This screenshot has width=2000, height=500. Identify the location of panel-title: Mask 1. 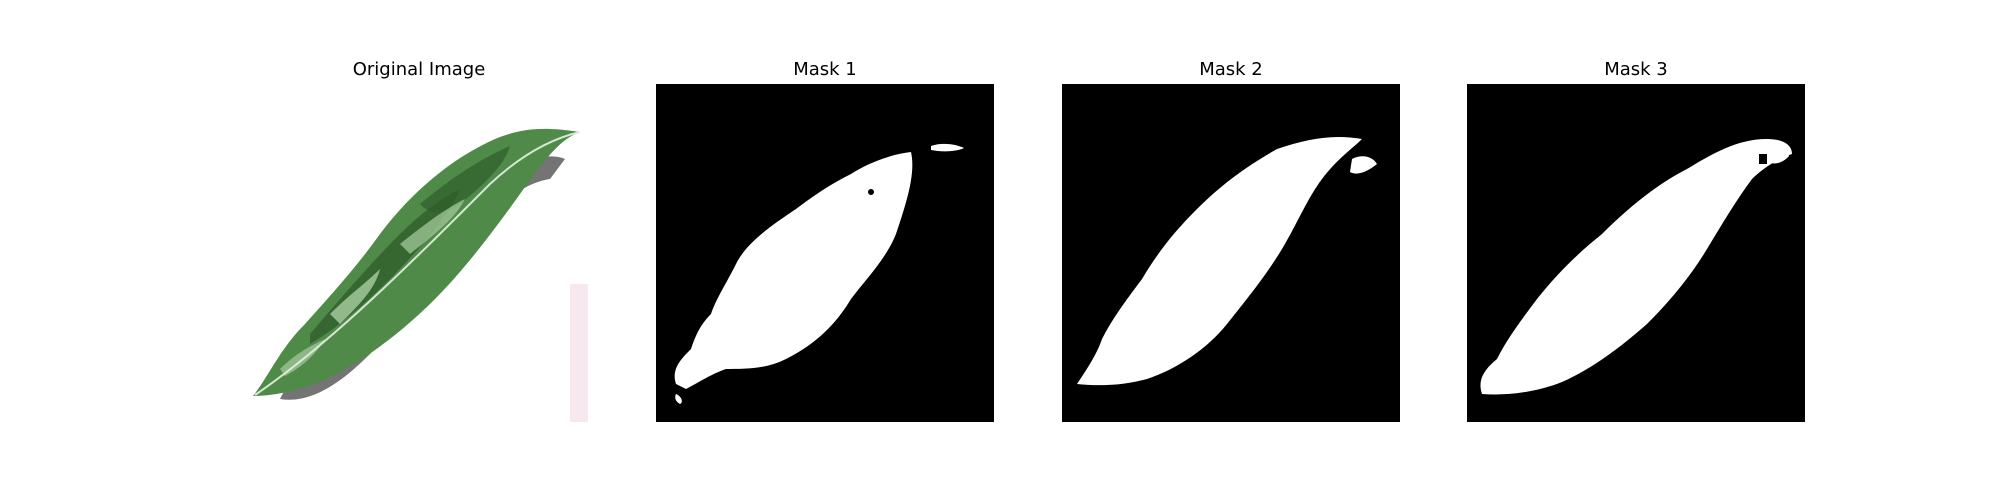
(825, 69).